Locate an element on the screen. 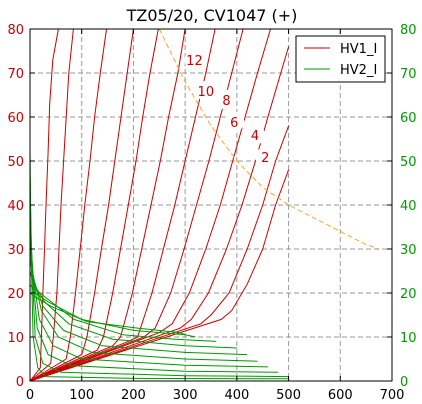 The height and width of the screenshot is (404, 422). y-tick-label-left: 10 is located at coordinates (15, 338).